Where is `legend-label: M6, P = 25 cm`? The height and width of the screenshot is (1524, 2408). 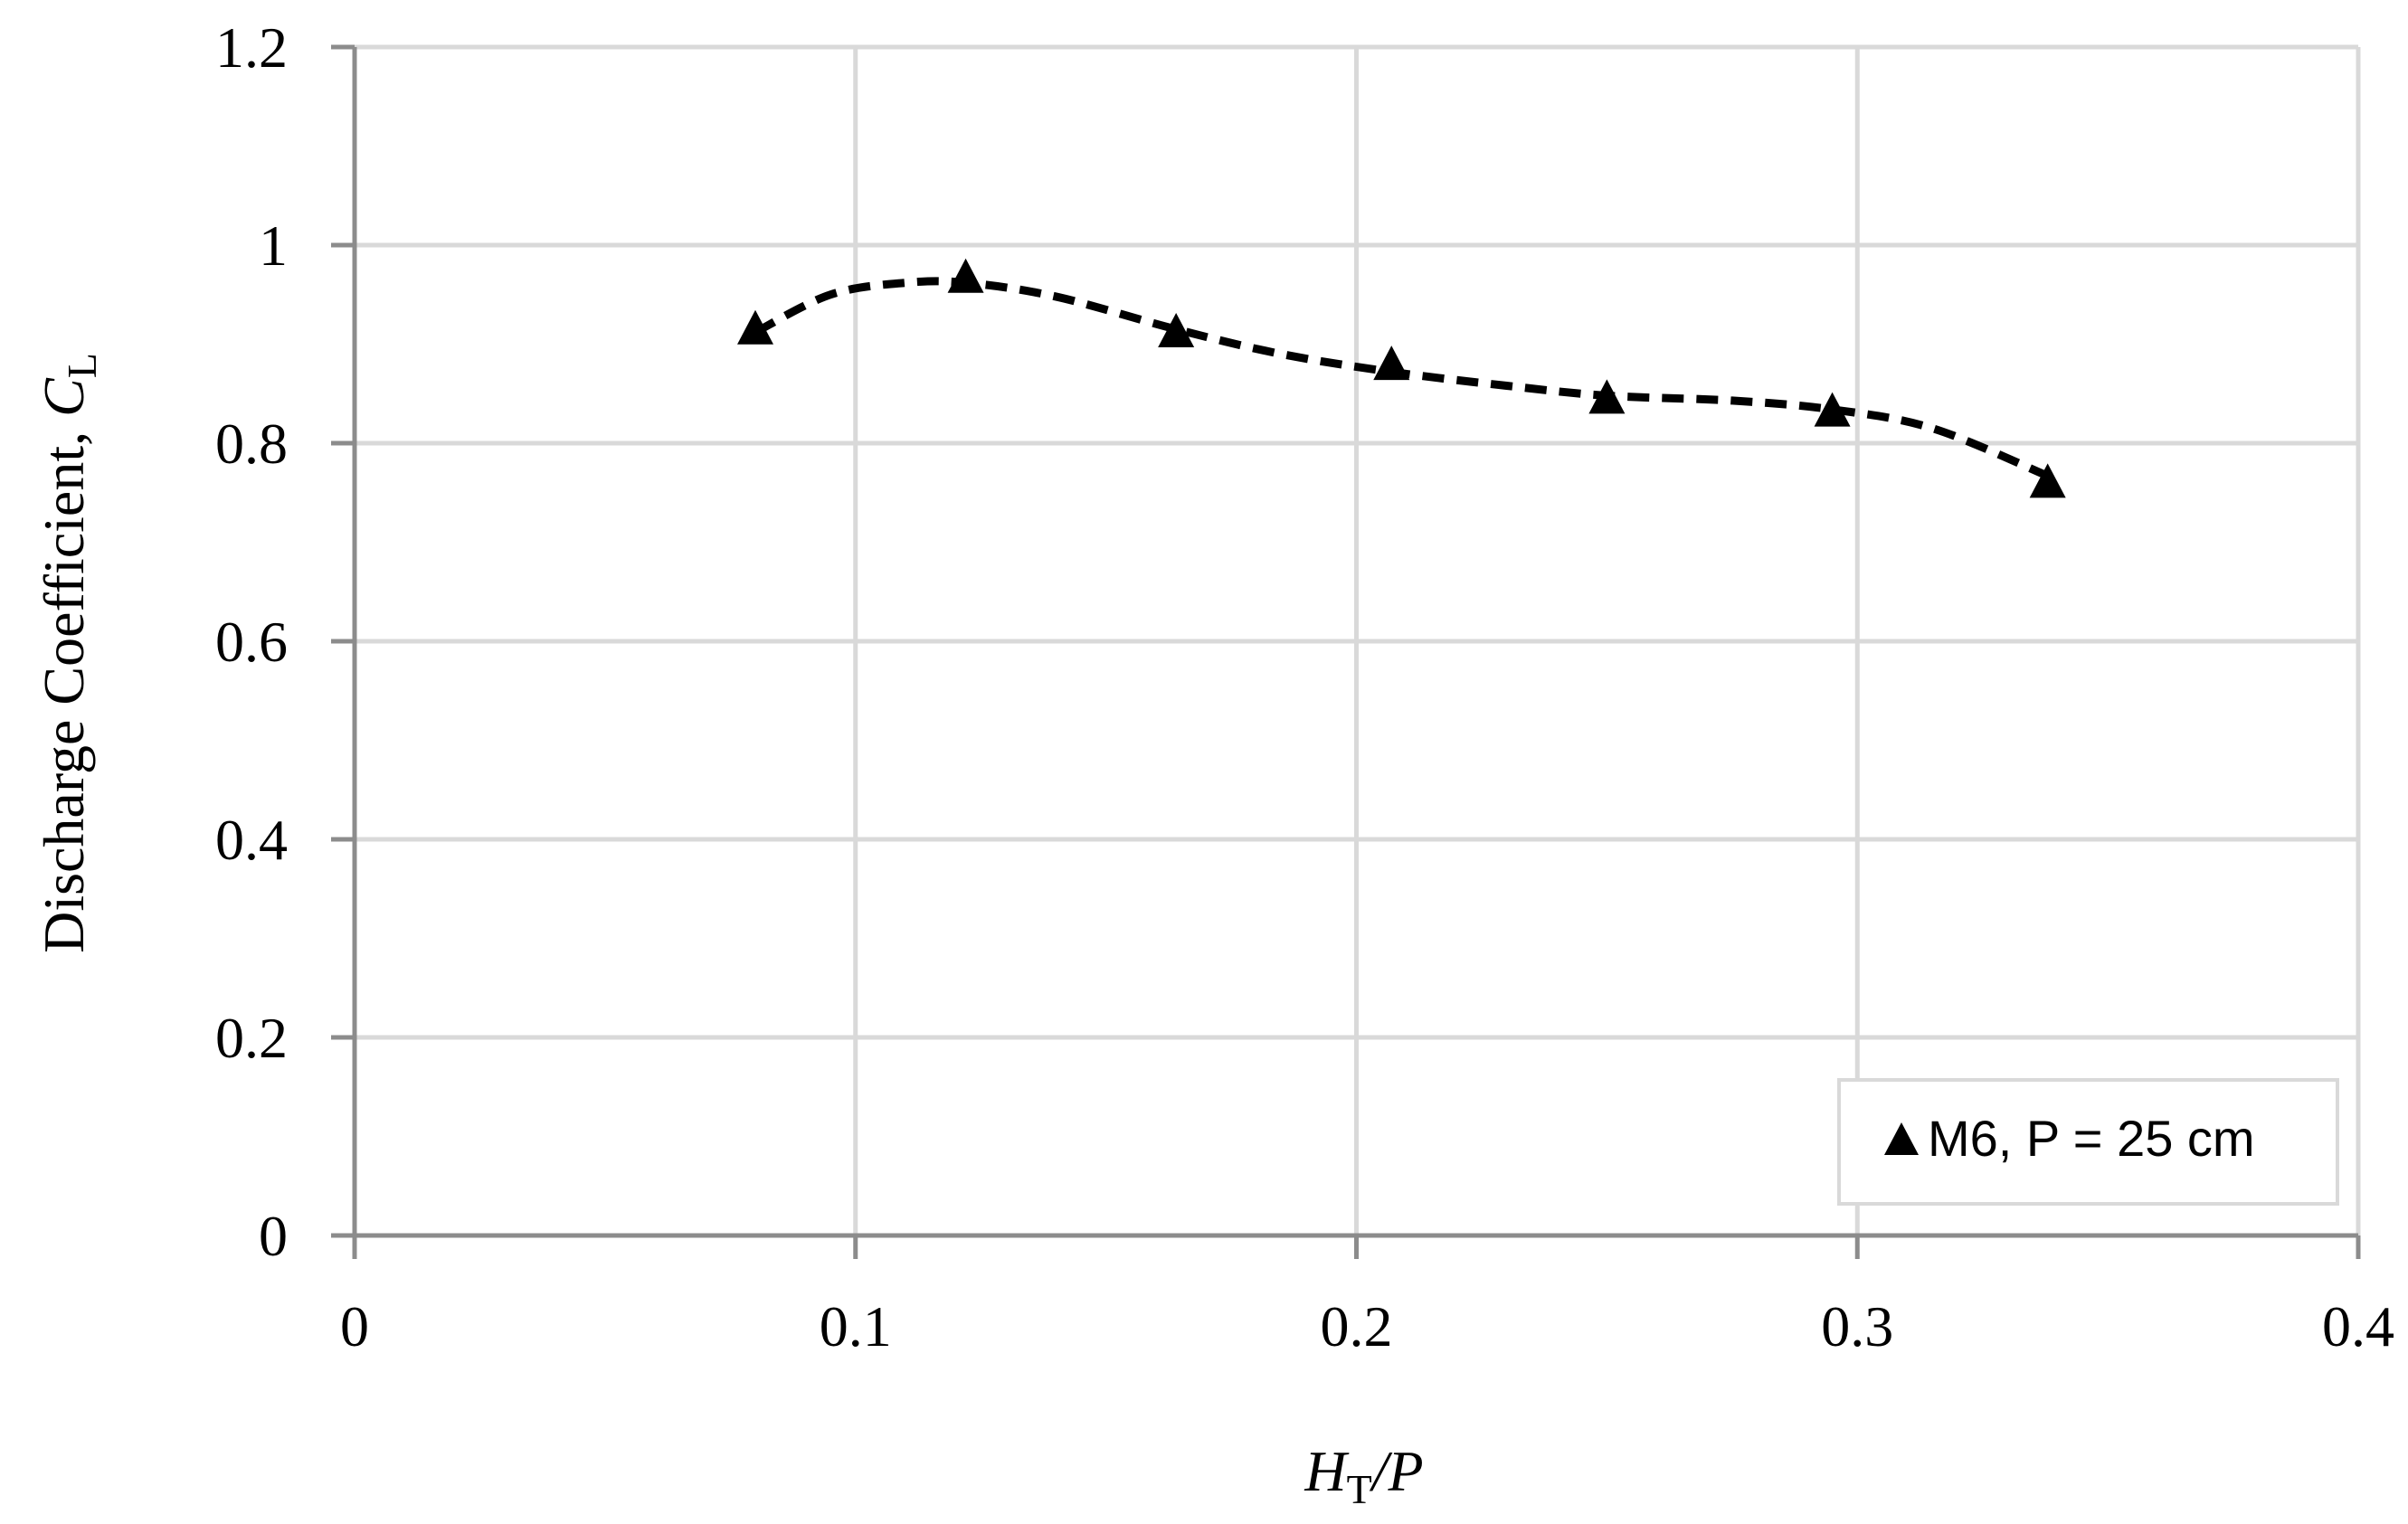 legend-label: M6, P = 25 cm is located at coordinates (2091, 1138).